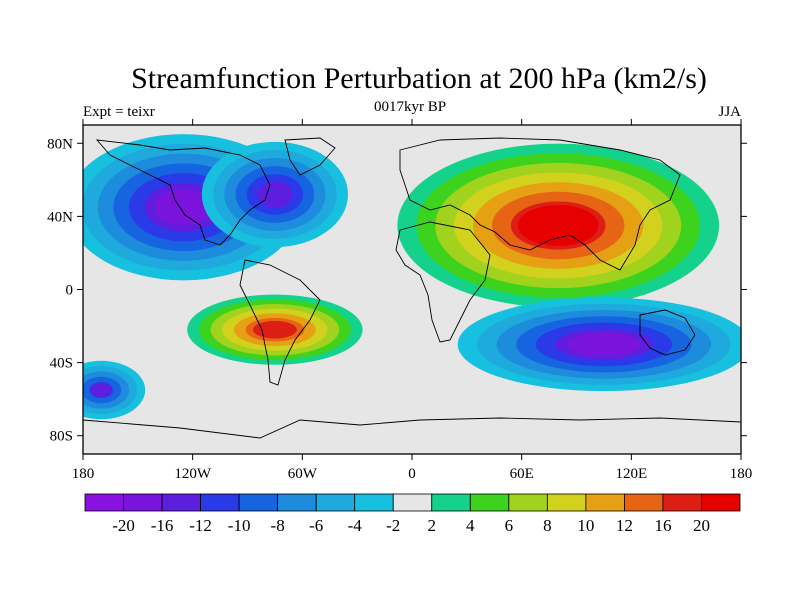 Image resolution: width=800 pixels, height=600 pixels. I want to click on y-tick-label: 80S, so click(61, 437).